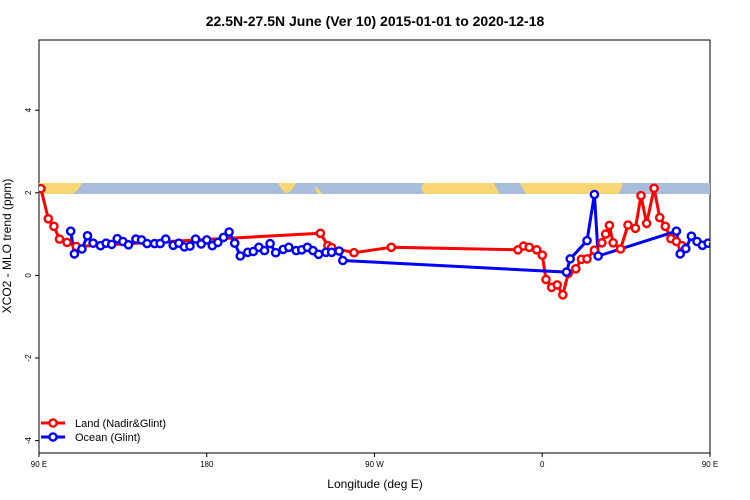  I want to click on x-axis: 90 E 180 90 W 0 90 E, so click(374, 461).